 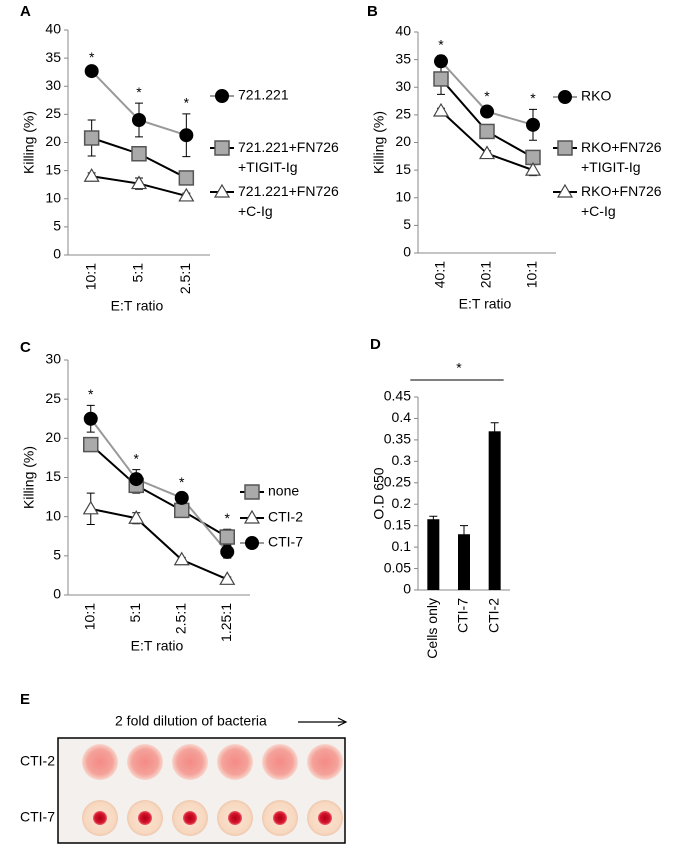 I want to click on legend-label: RKO+FN726 +C-Ig, so click(x=621, y=201).